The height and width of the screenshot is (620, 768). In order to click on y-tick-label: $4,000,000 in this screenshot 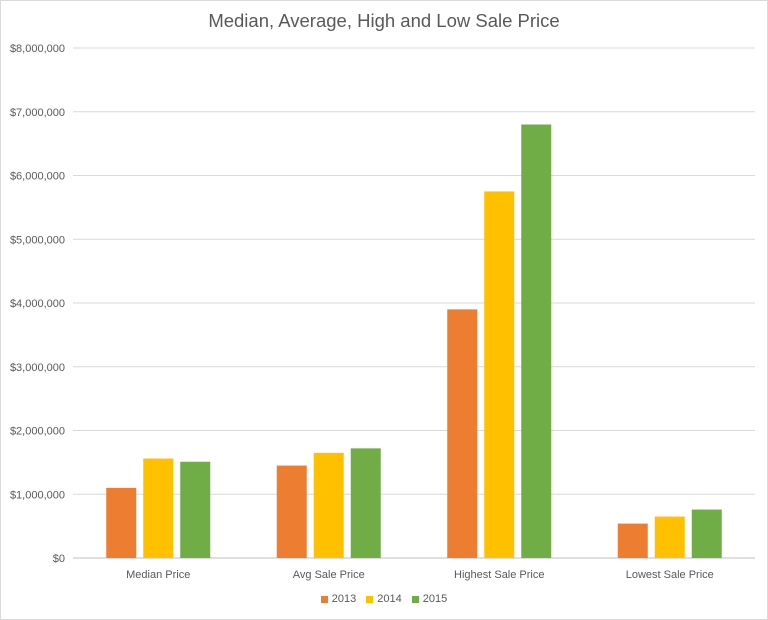, I will do `click(37, 304)`.